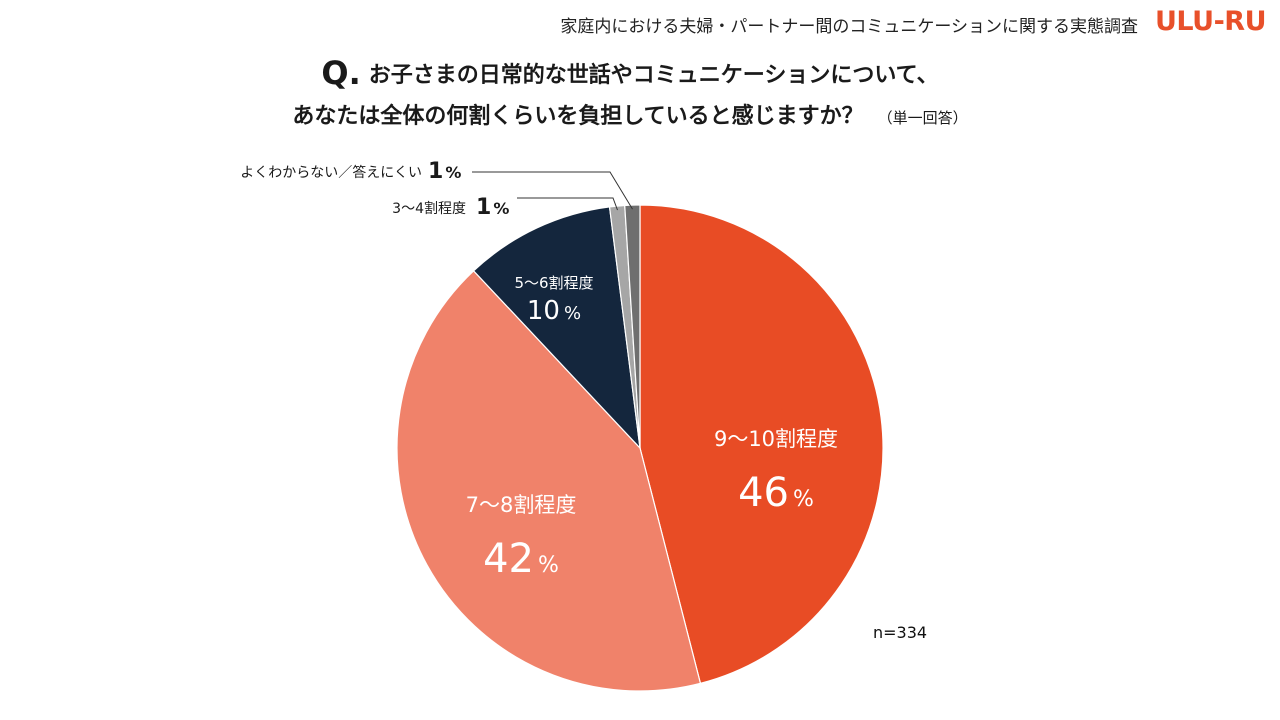 This screenshot has width=1280, height=720. I want to click on question-line-2: あなたは全体の何割くらいを負担していると感じますか？ （単一回答）, so click(635, 114).